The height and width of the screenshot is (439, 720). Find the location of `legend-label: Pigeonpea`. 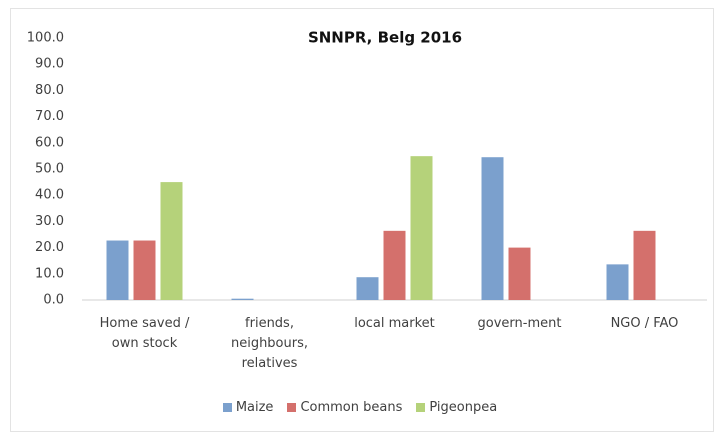

legend-label: Pigeonpea is located at coordinates (463, 407).